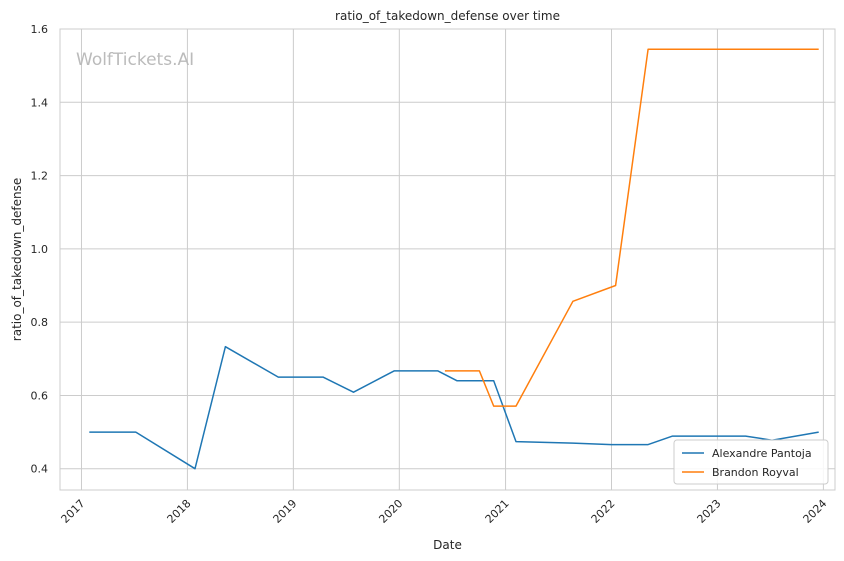 The width and height of the screenshot is (844, 561). Describe the element at coordinates (447, 545) in the screenshot. I see `x-axis-title: Date` at that location.